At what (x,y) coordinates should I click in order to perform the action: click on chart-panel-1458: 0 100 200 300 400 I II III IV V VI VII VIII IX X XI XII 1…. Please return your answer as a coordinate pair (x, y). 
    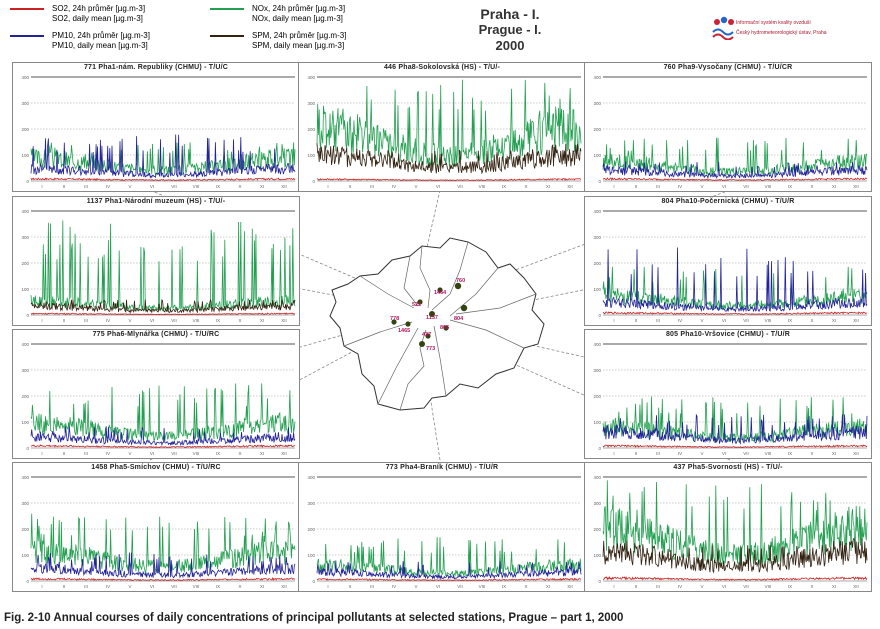
    Looking at the image, I should click on (156, 527).